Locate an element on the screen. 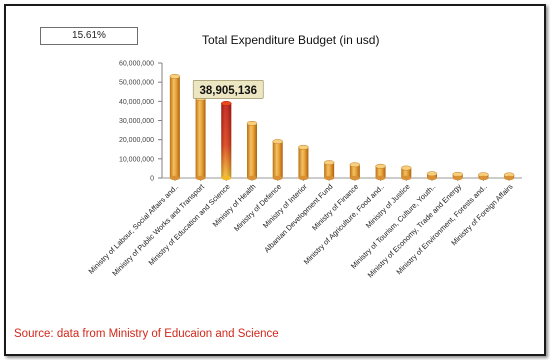 The width and height of the screenshot is (550, 360). x-tick-label: Ministry of Public Works and Transport is located at coordinates (158, 230).